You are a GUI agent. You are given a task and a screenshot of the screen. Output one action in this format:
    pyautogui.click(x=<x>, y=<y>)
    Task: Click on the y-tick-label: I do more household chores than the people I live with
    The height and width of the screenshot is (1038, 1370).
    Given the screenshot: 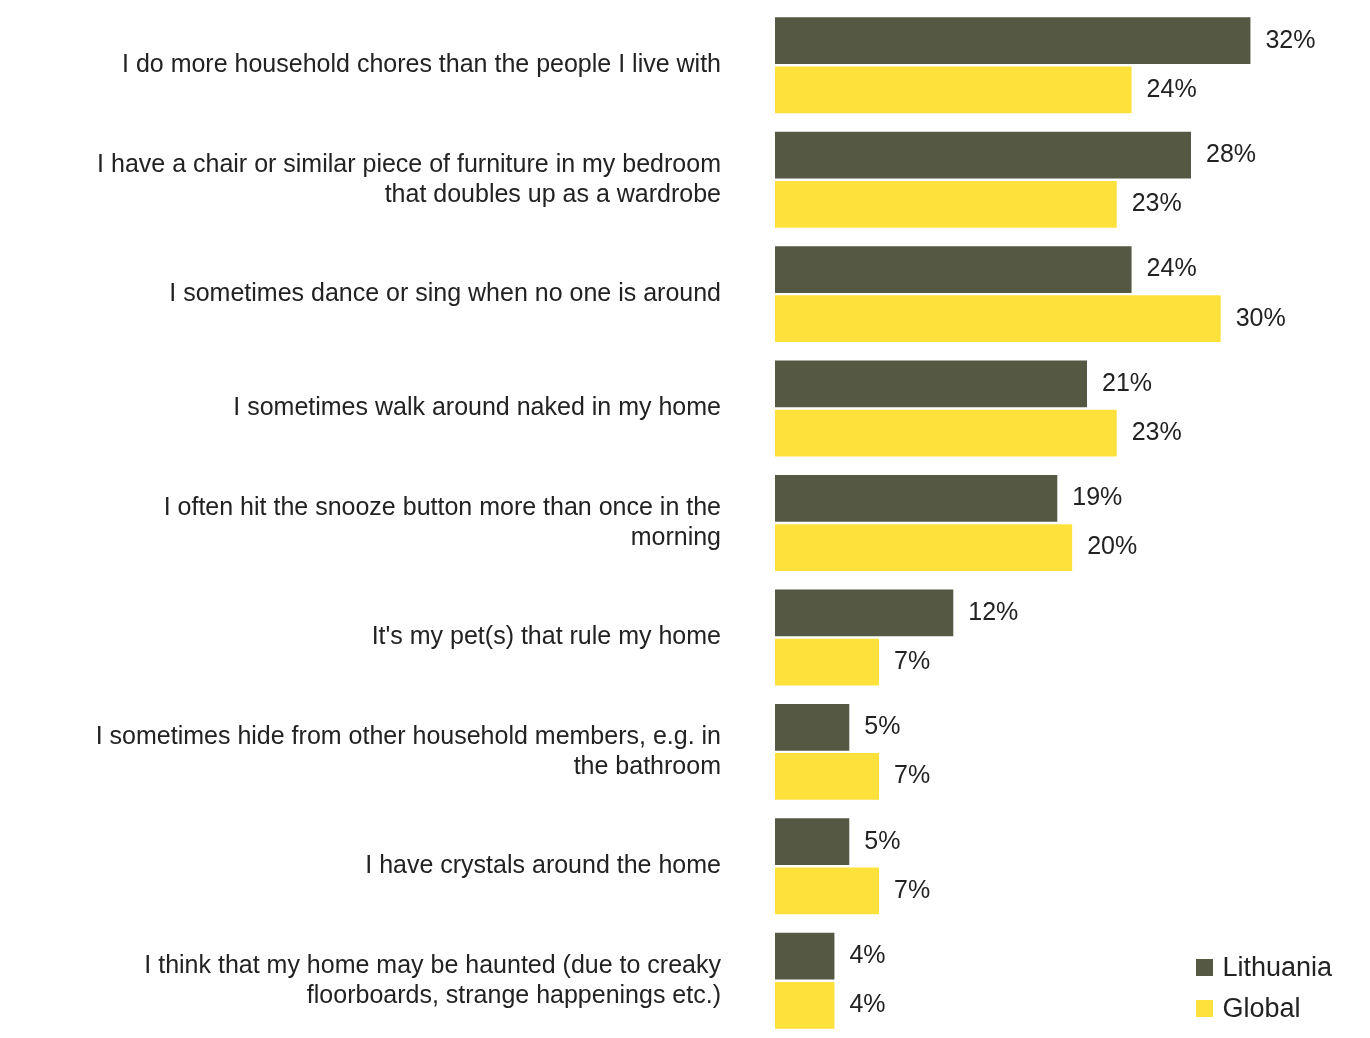 What is the action you would take?
    pyautogui.click(x=421, y=63)
    